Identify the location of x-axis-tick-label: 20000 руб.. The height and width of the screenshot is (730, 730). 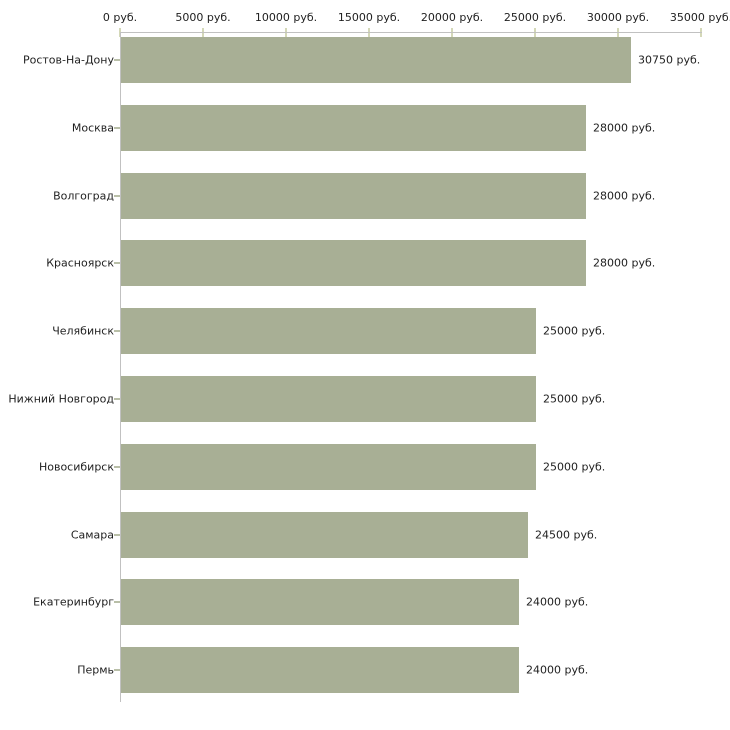
(452, 17).